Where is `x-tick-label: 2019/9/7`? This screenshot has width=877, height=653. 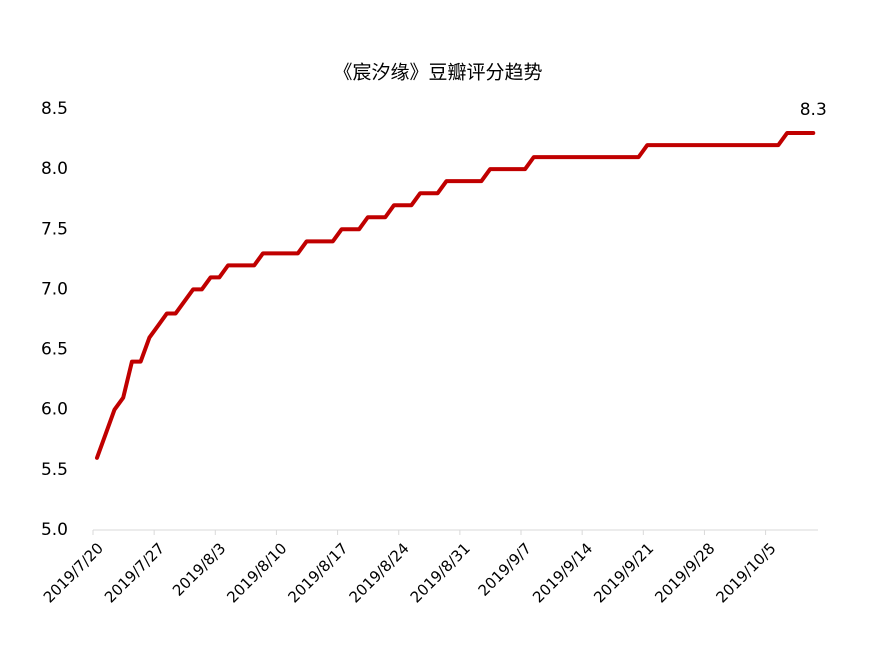 x-tick-label: 2019/9/7 is located at coordinates (505, 569).